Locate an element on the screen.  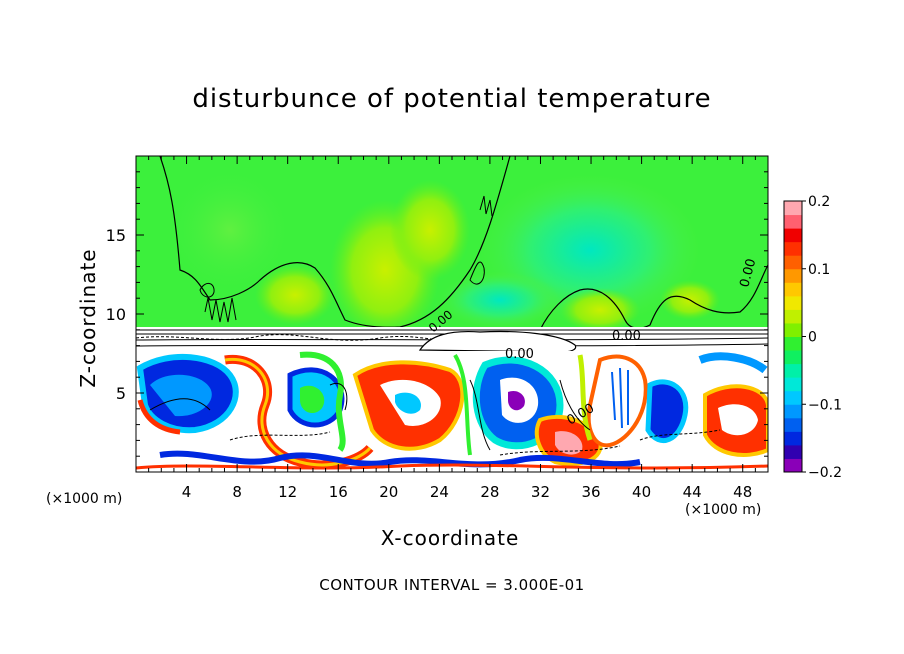
lower-eddies is located at coordinates (452, 410).